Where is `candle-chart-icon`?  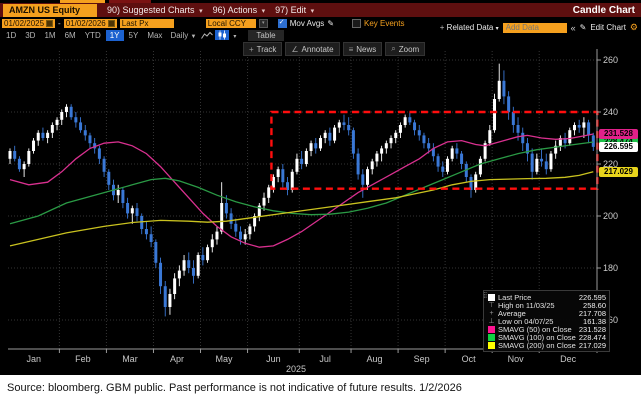
candle-chart-icon is located at coordinates (222, 35).